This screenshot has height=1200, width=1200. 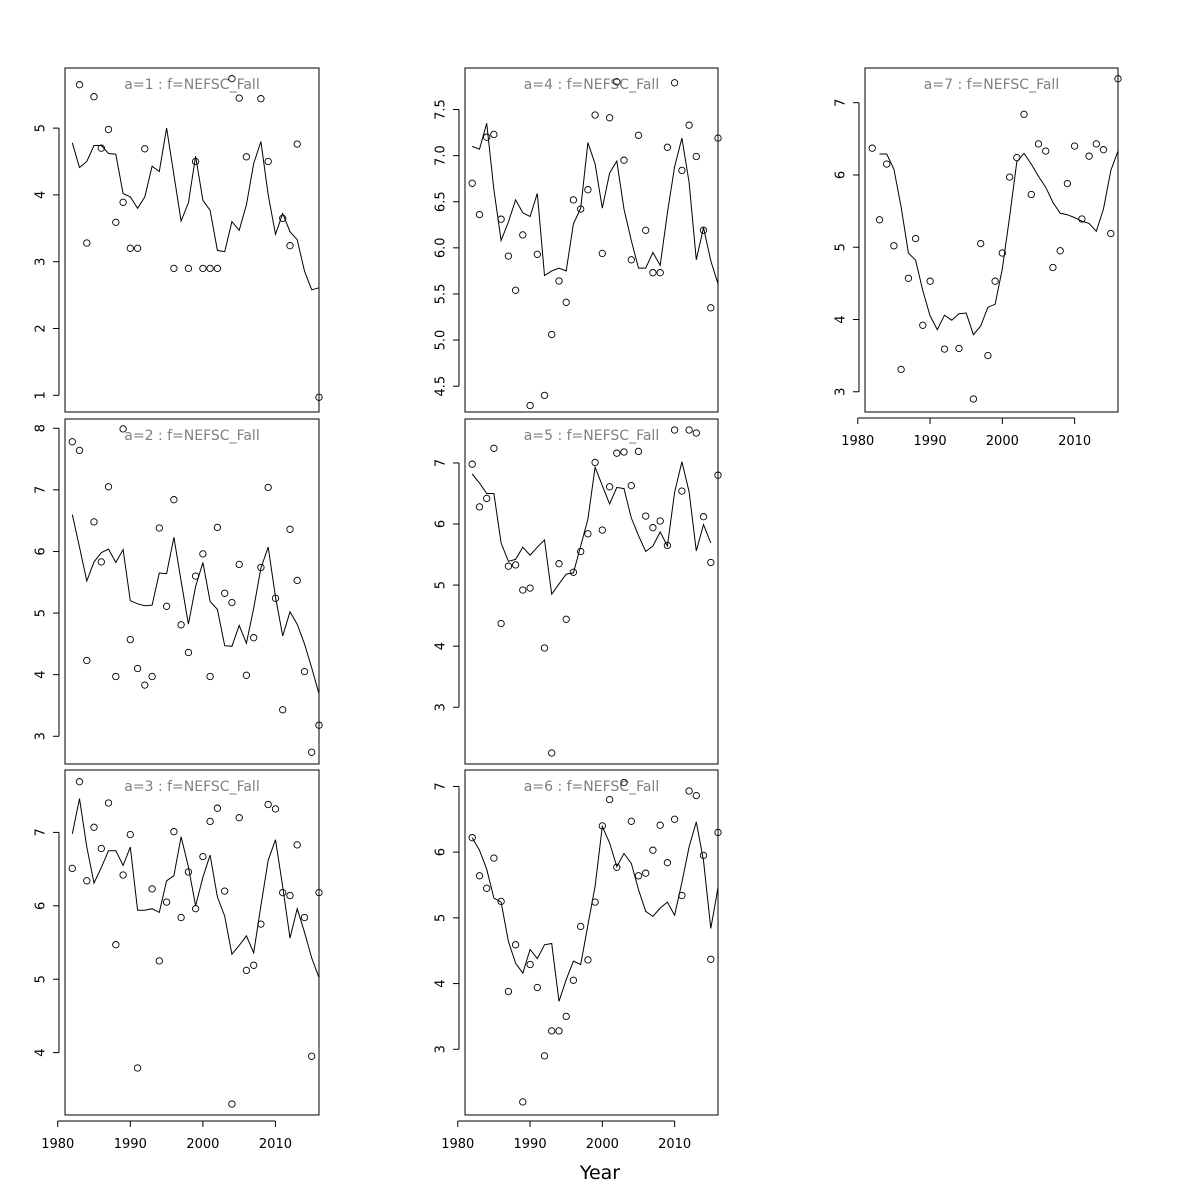 What do you see at coordinates (130, 1144) in the screenshot?
I see `x-tick-label: 1990` at bounding box center [130, 1144].